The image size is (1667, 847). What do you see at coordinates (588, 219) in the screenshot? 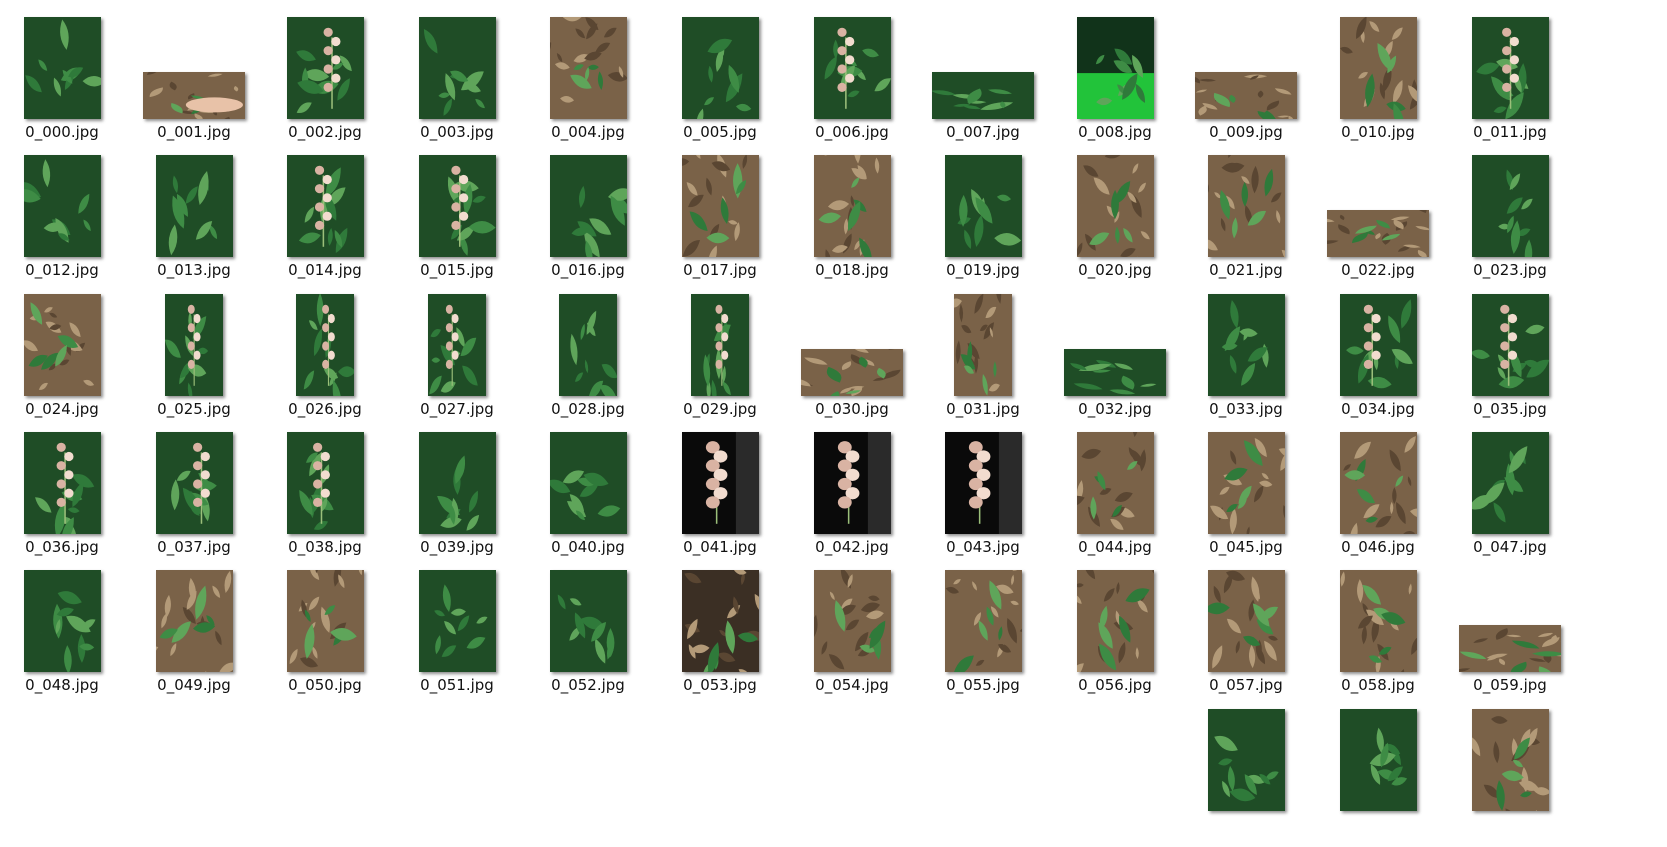
I see `file-thumbnail: 0_016.jpg` at bounding box center [588, 219].